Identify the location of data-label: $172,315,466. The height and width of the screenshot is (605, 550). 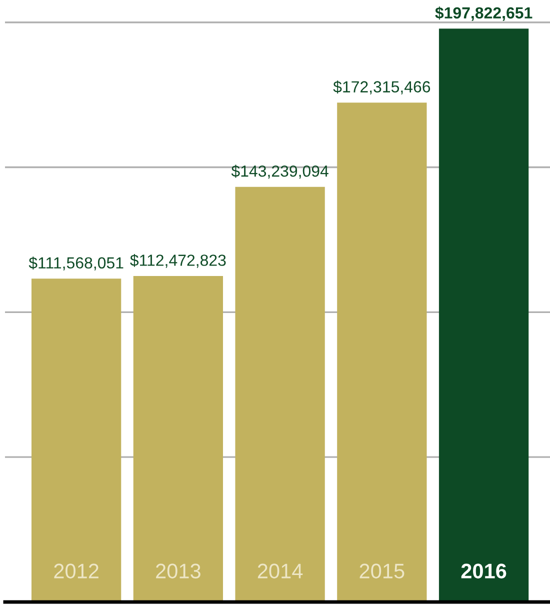
(381, 87).